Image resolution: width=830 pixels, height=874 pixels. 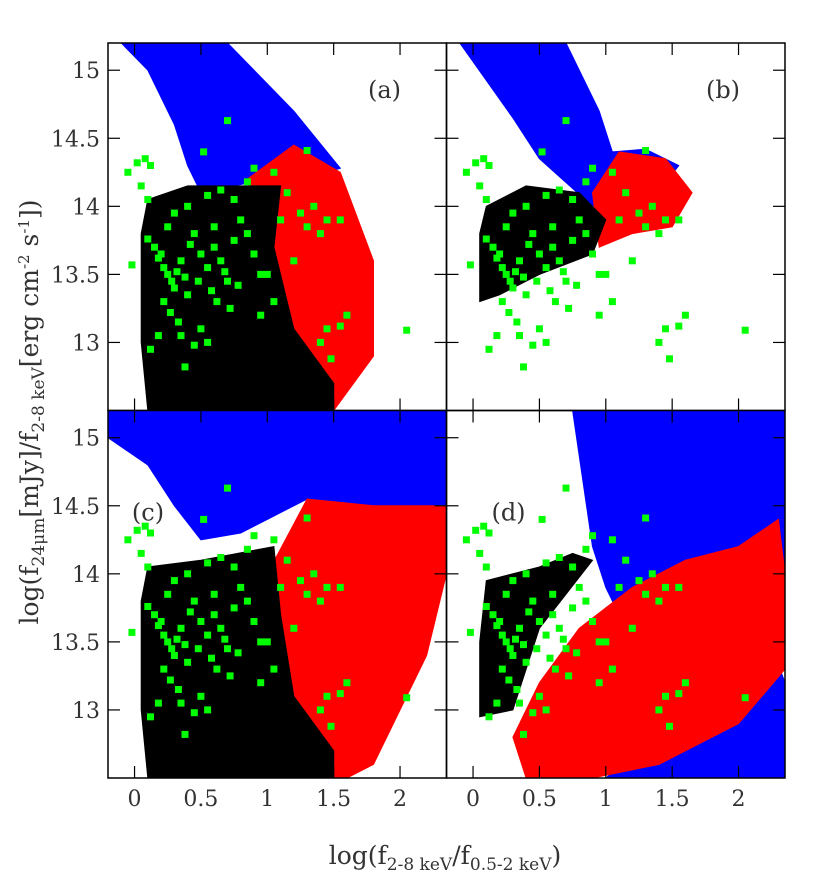 I want to click on black-region, so click(x=237, y=662).